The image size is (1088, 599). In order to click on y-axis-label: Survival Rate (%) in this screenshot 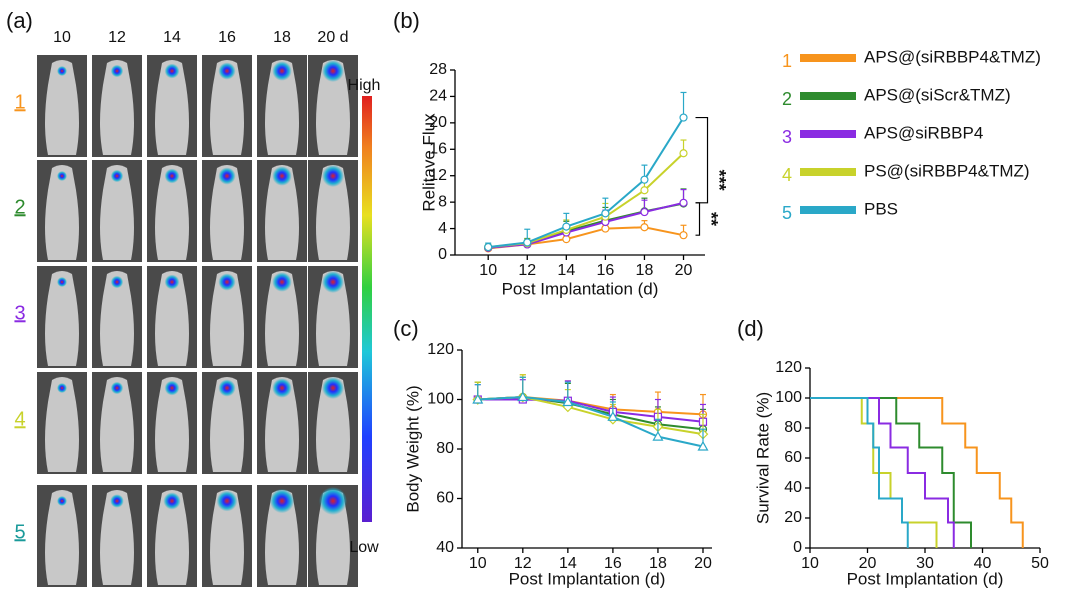, I will do `click(762, 458)`.